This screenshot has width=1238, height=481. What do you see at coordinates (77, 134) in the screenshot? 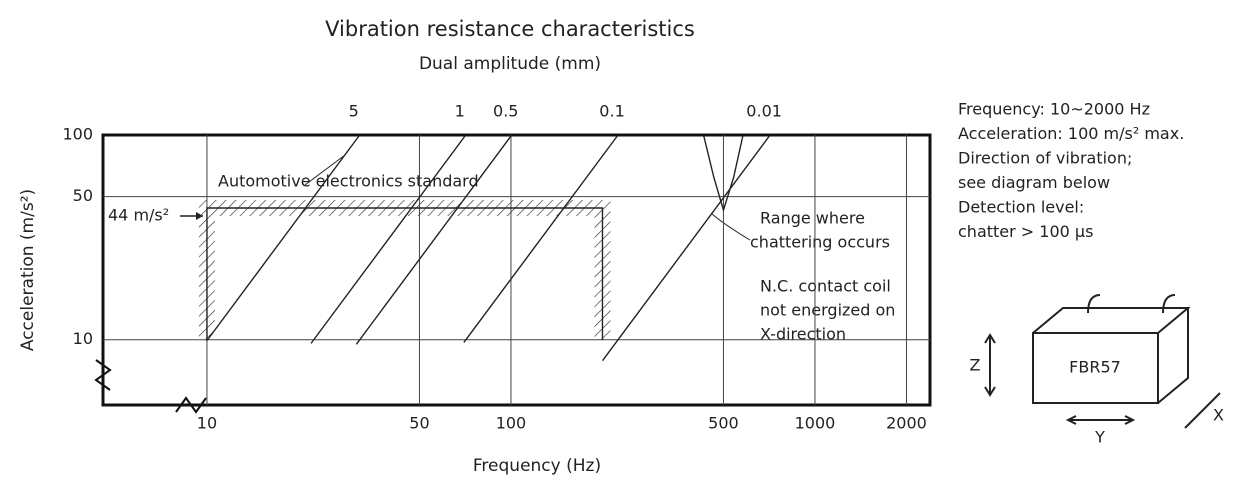
I see `y-tick-label: 100` at bounding box center [77, 134].